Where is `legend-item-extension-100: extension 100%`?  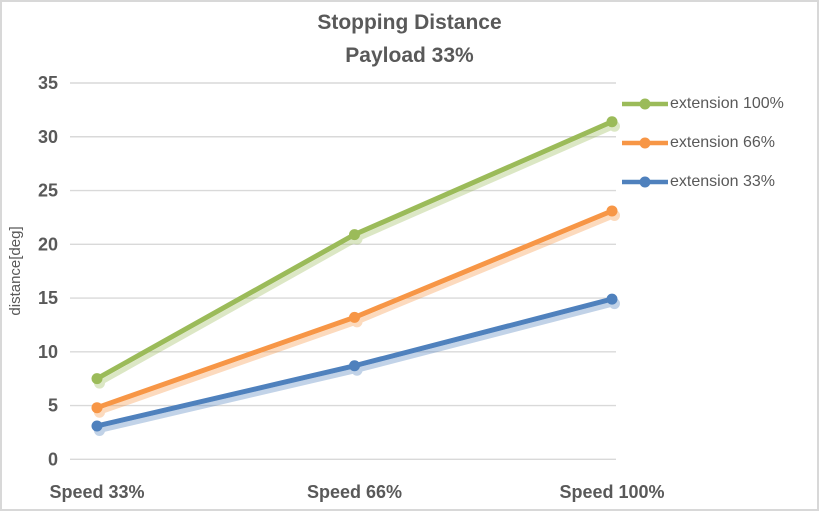
legend-item-extension-100: extension 100% is located at coordinates (702, 103).